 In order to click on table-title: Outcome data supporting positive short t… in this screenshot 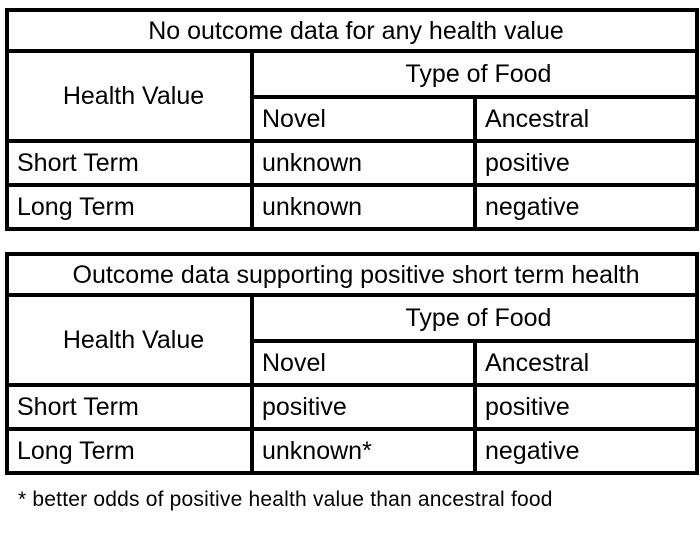, I will do `click(352, 274)`.